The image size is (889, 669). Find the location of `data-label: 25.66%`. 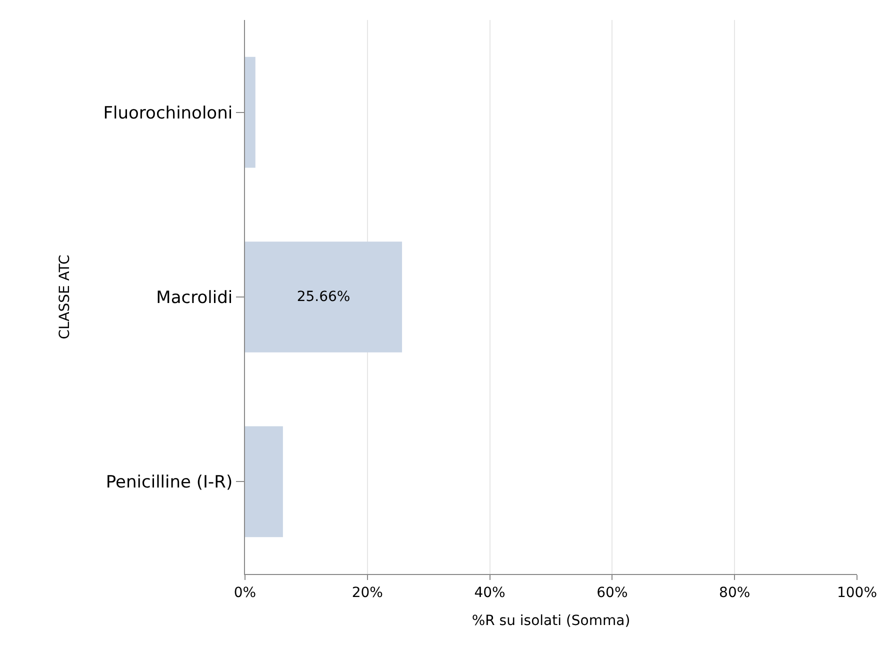

data-label: 25.66% is located at coordinates (323, 297).